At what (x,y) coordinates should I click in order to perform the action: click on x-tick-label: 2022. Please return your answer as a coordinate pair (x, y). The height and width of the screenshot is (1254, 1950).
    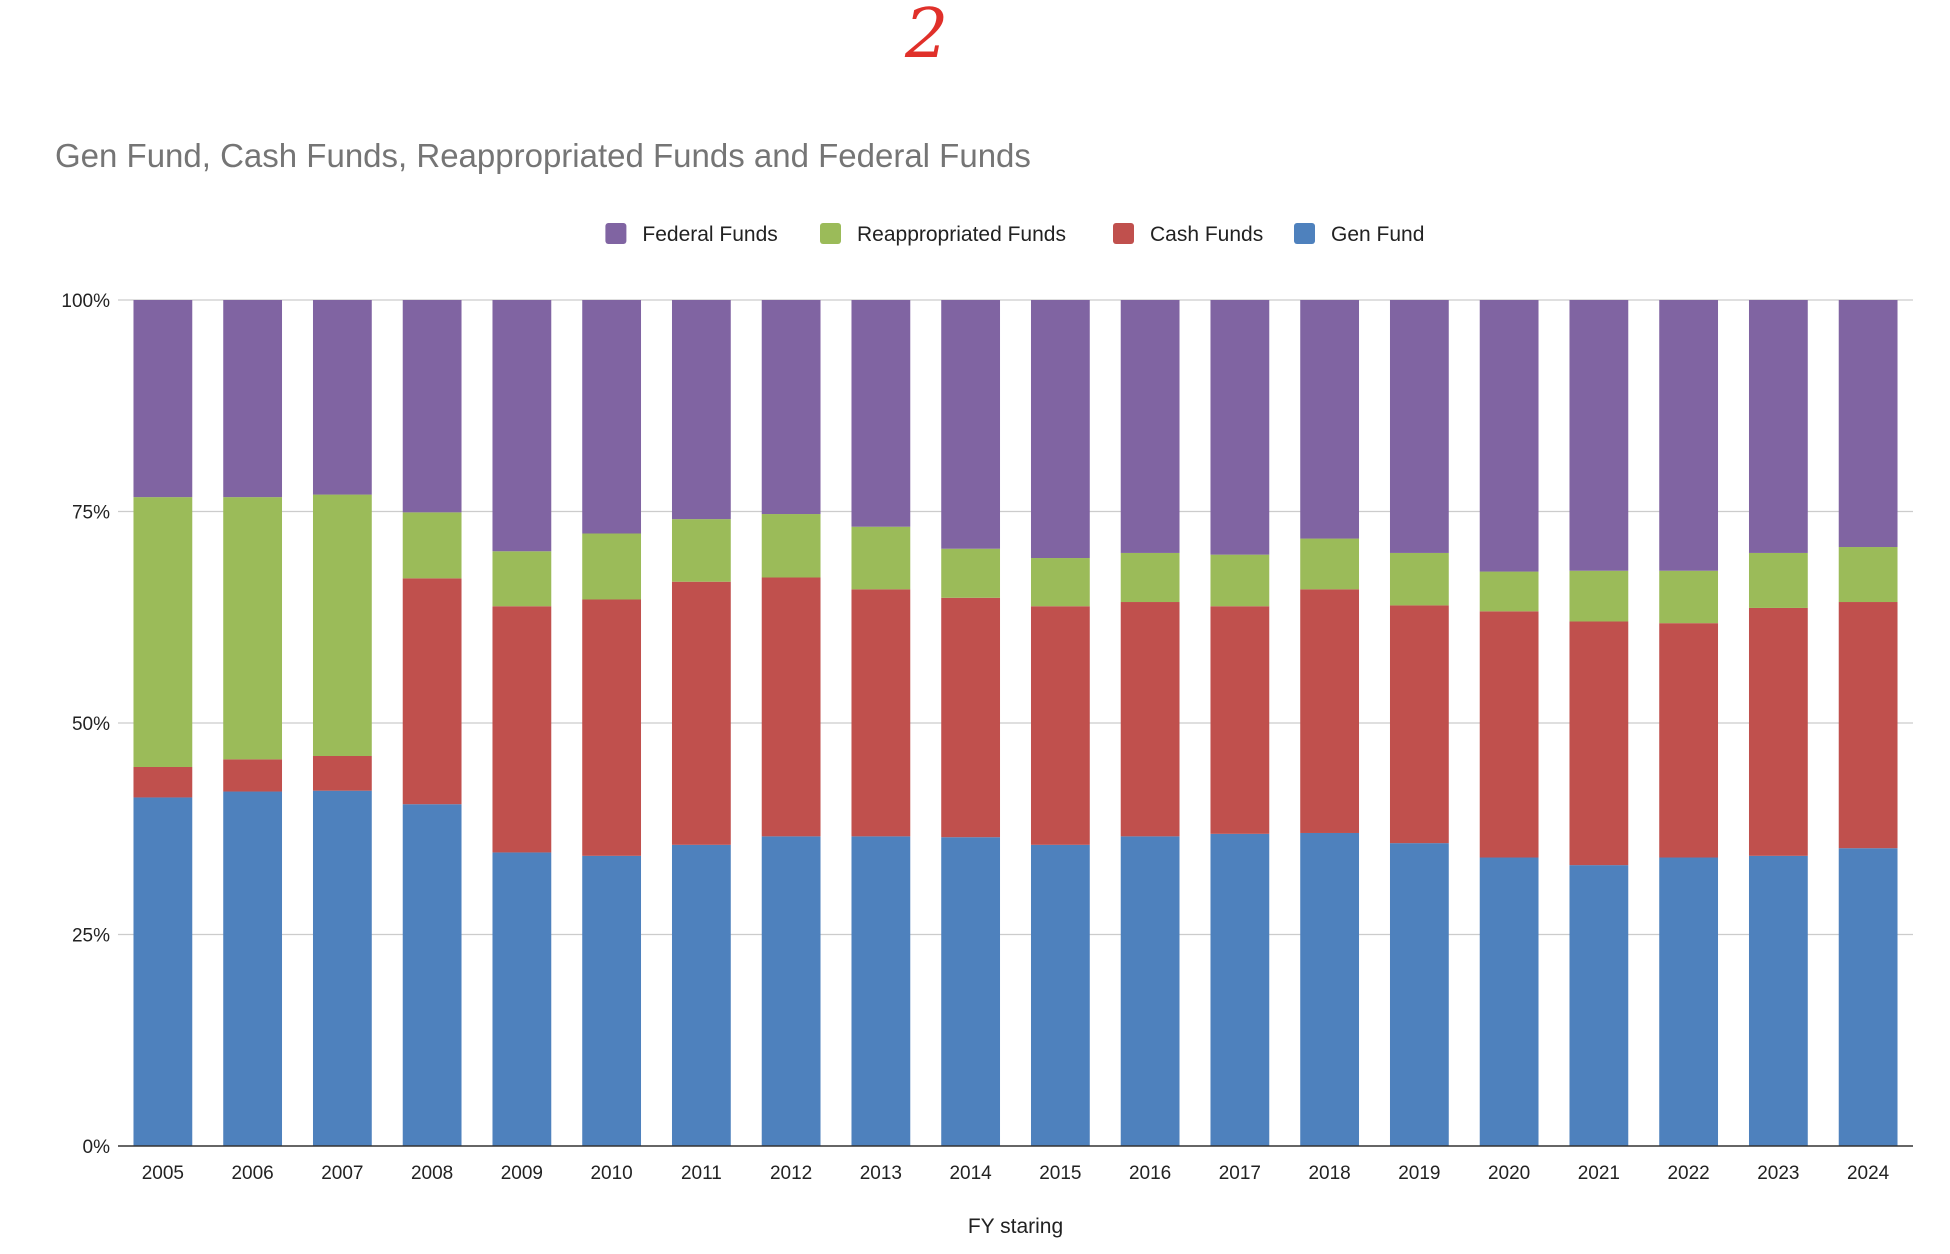
    Looking at the image, I should click on (1688, 1173).